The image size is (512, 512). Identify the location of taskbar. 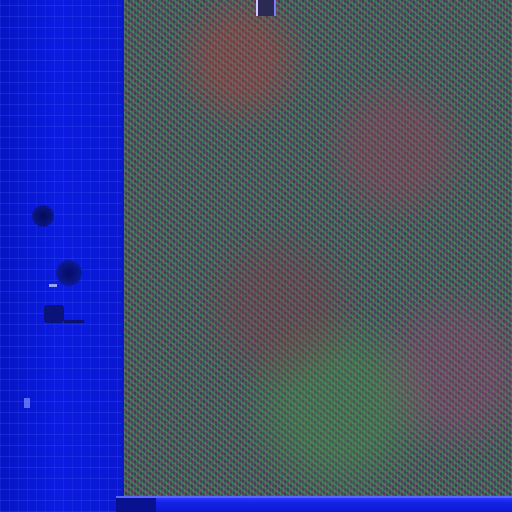
(314, 504).